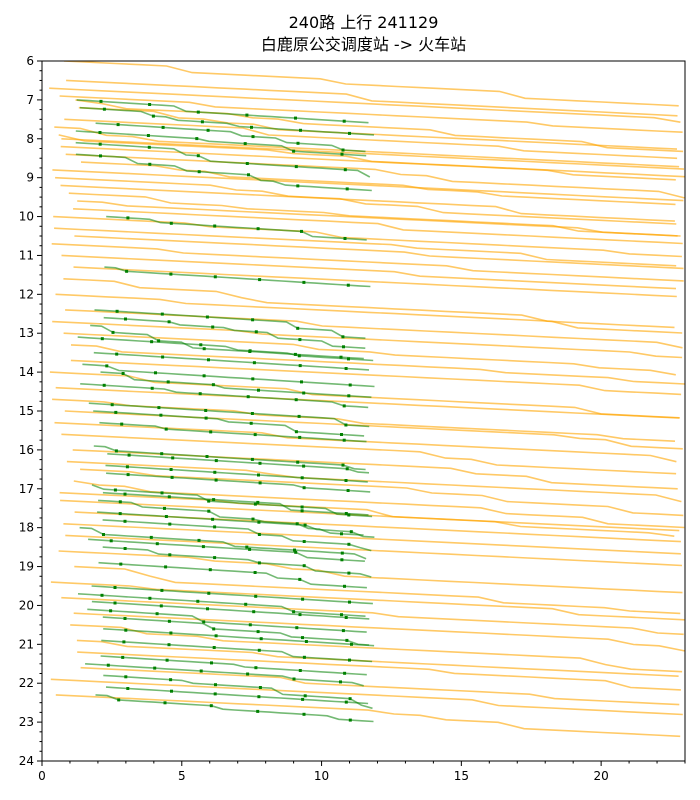 Image resolution: width=700 pixels, height=800 pixels. Describe the element at coordinates (26, 644) in the screenshot. I see `y-tick-label: 21` at that location.